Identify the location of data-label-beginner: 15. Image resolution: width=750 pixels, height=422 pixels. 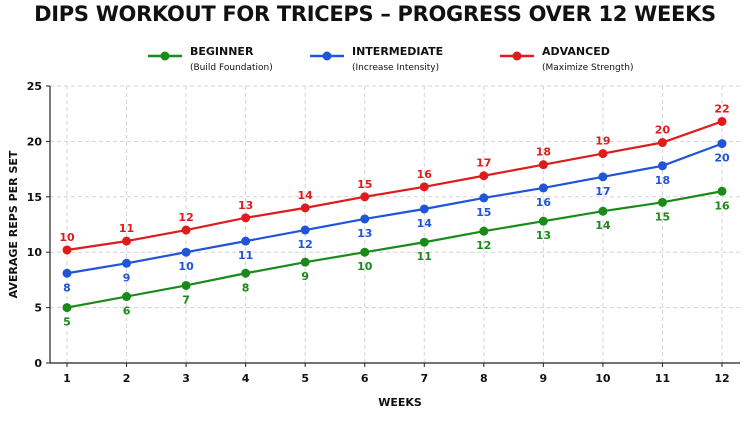
(662, 216).